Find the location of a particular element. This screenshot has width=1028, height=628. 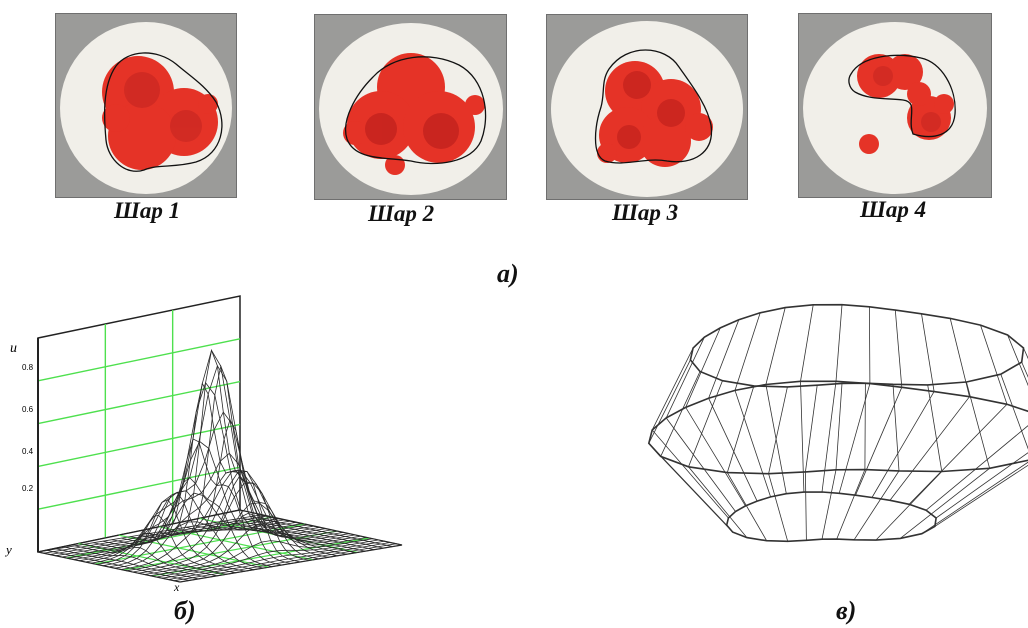

layer-caption-4: Шар 4 is located at coordinates (893, 209).